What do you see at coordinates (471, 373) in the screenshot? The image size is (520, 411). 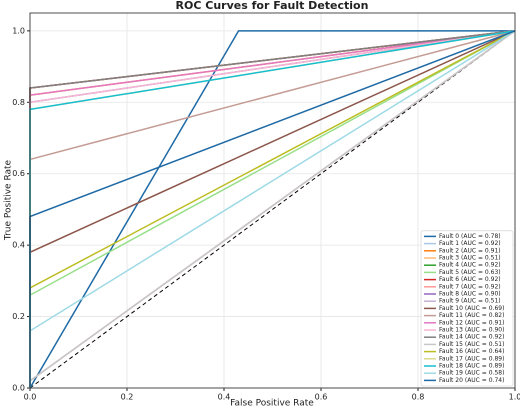 I see `legend-label: Fault 19 (AUC = 0.58)` at bounding box center [471, 373].